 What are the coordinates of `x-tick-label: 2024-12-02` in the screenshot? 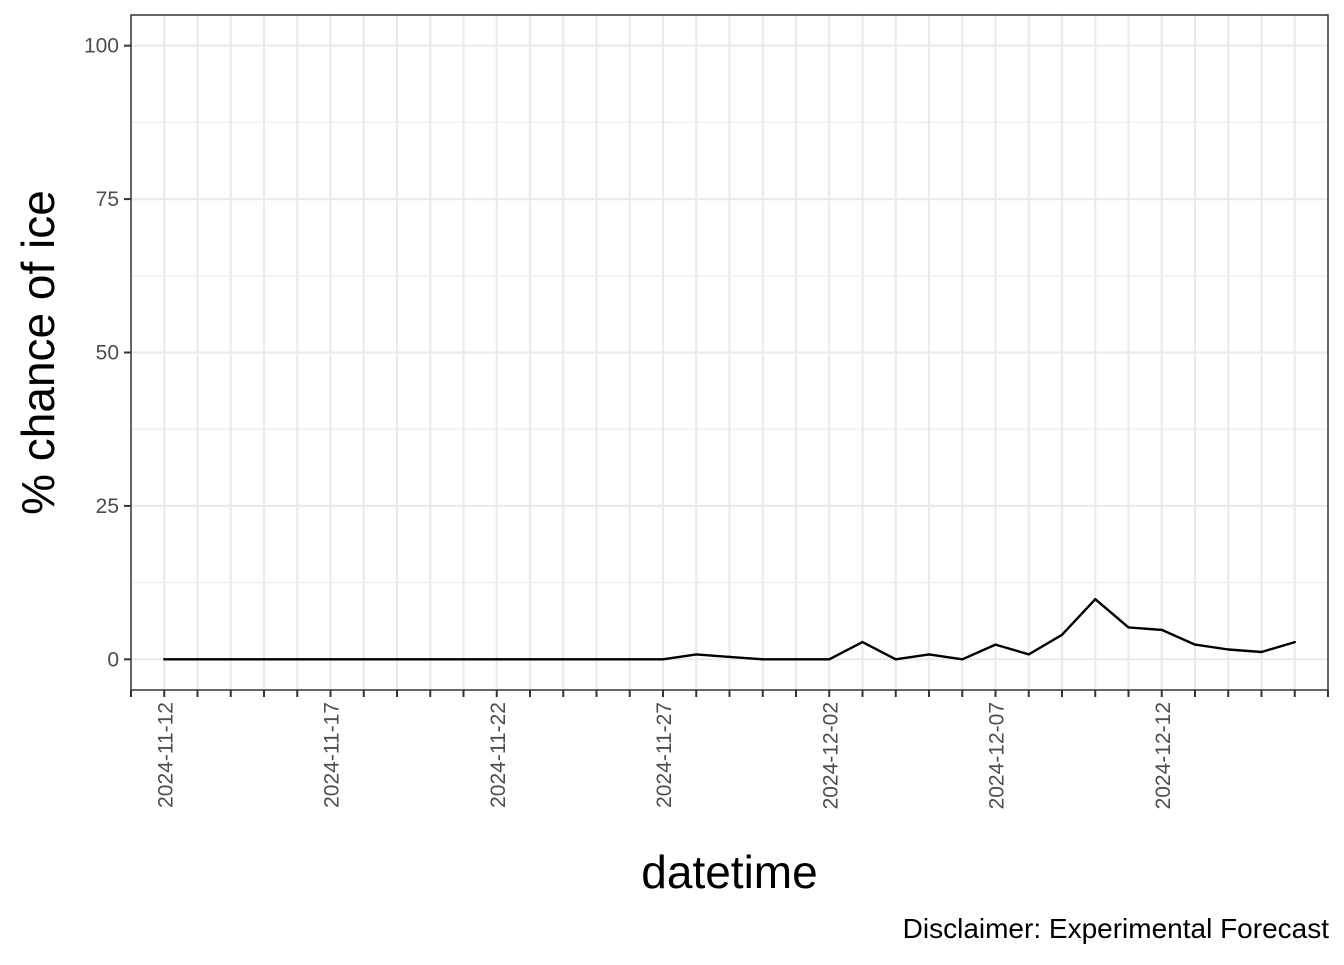 It's located at (830, 755).